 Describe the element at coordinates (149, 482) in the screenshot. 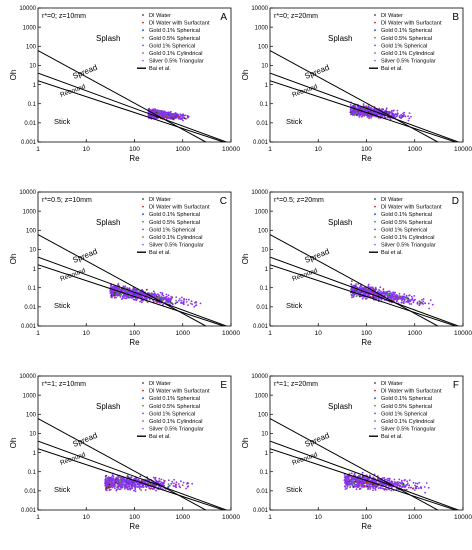

I see `point-cloud` at that location.